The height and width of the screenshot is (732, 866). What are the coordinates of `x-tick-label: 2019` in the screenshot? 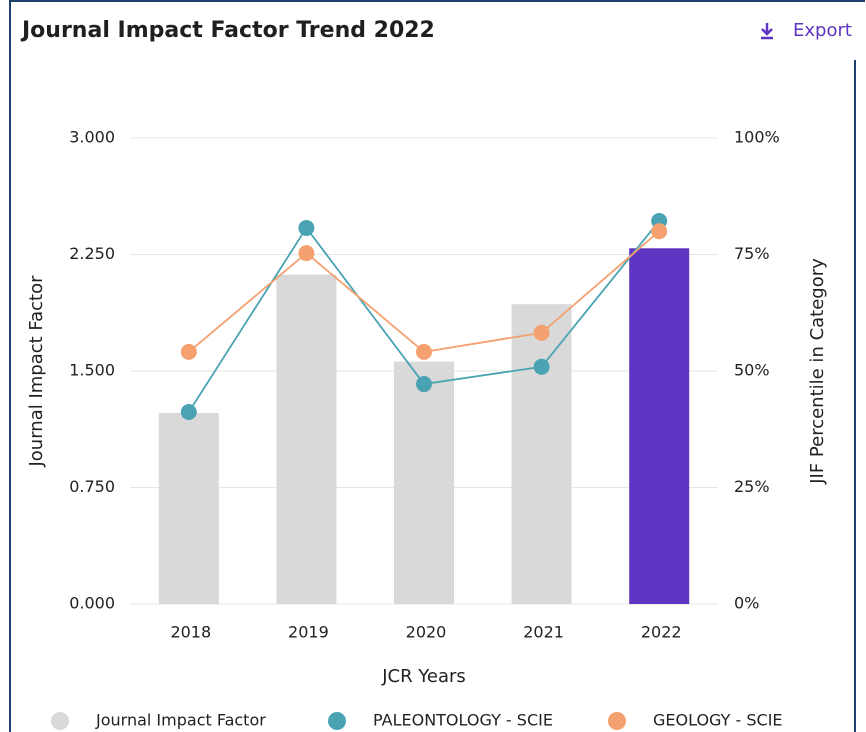 It's located at (308, 632).